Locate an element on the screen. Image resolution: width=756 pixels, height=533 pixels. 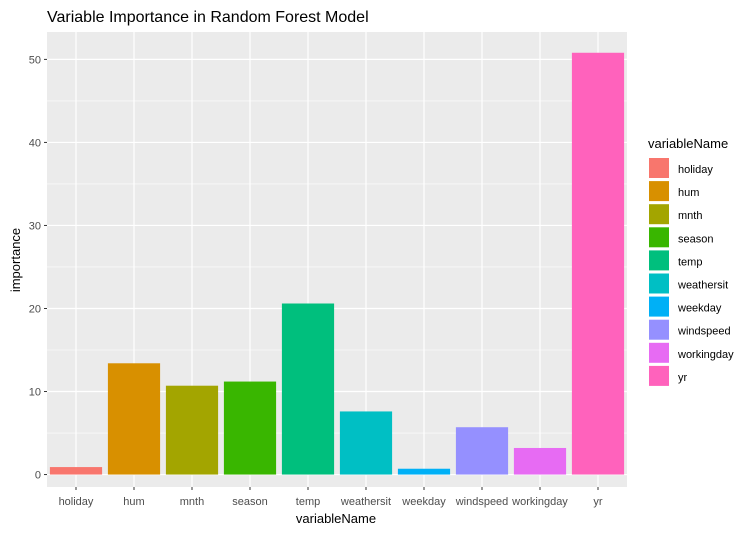
x-tick-label: workingday is located at coordinates (539, 502).